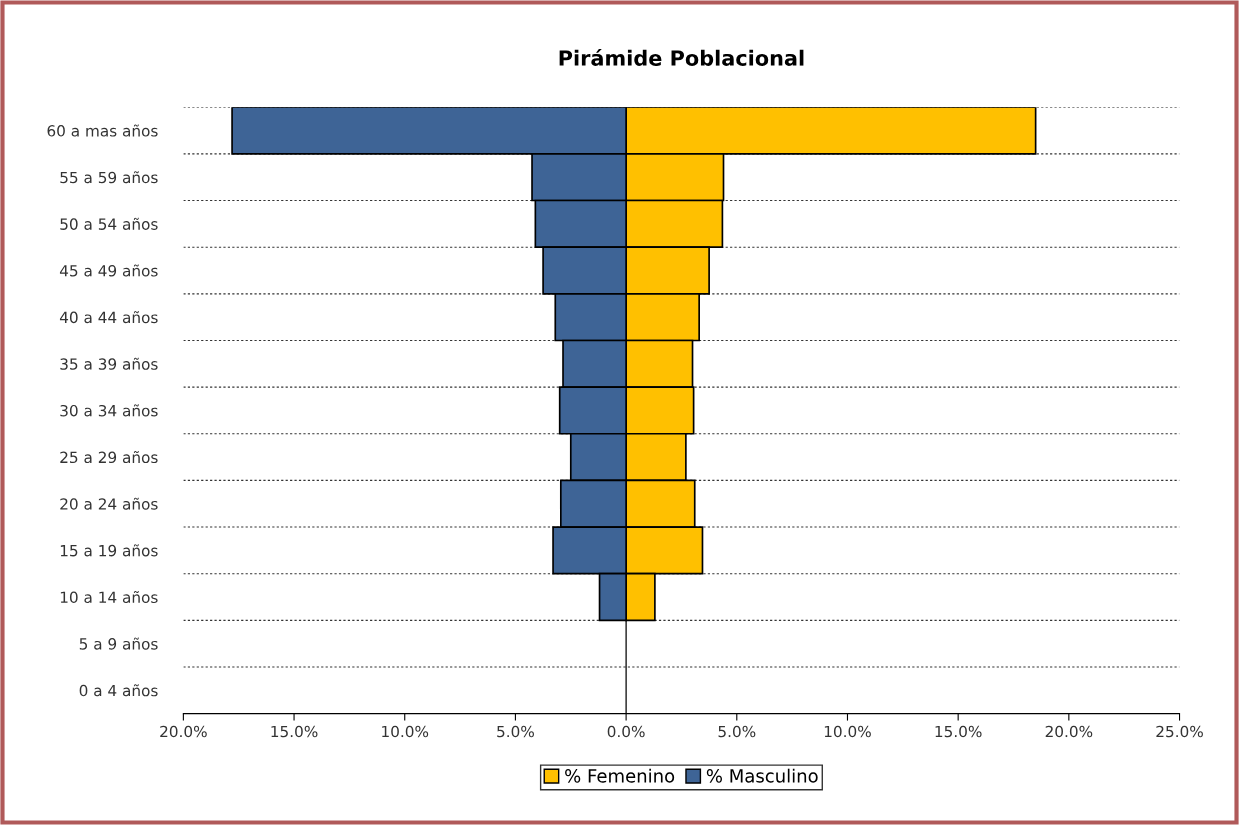 This screenshot has width=1239, height=825. Describe the element at coordinates (118, 643) in the screenshot. I see `y-tick-label: 5 a 9 años` at that location.